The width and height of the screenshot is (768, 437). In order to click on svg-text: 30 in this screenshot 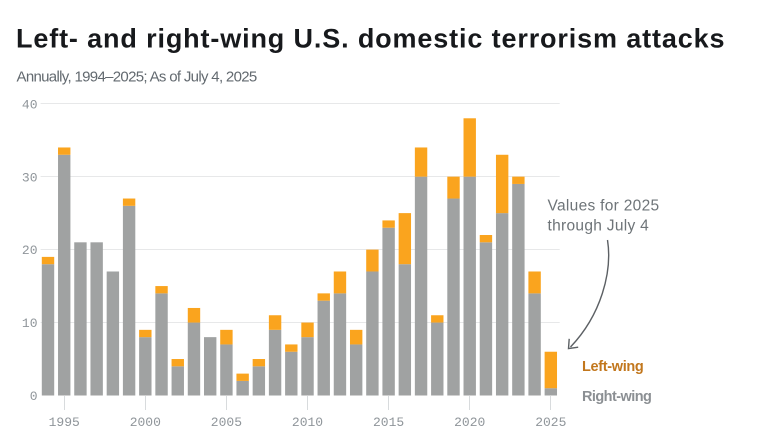, I will do `click(30, 177)`.